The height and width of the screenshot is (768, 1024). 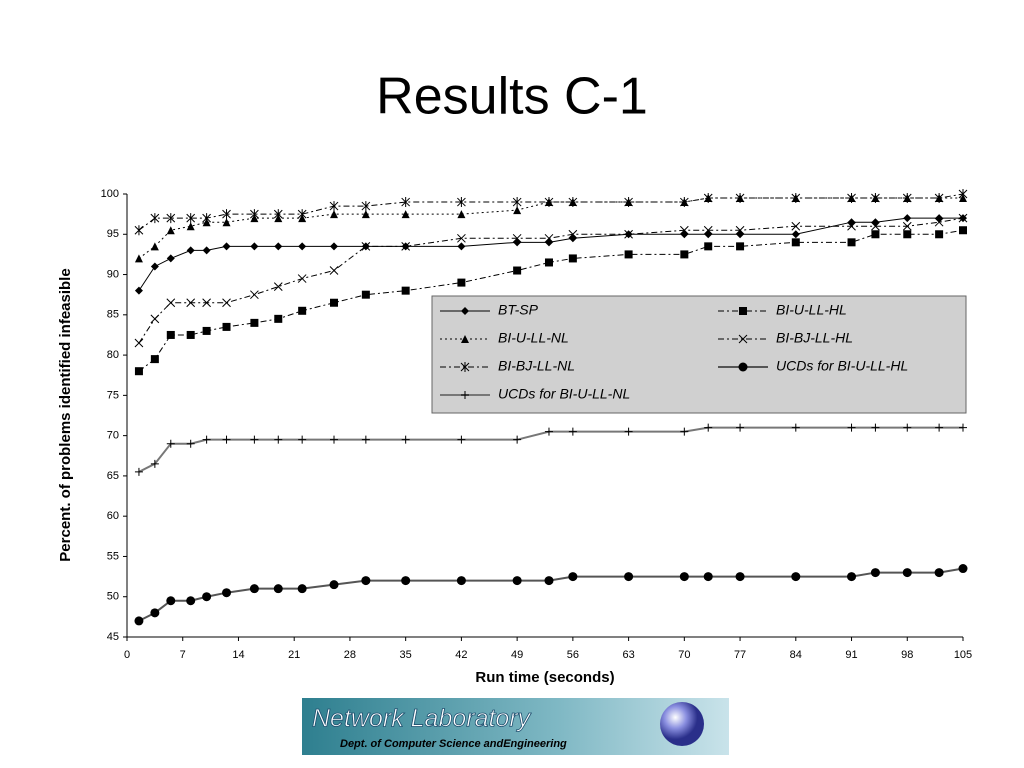 I want to click on logo-banner, so click(x=515, y=726).